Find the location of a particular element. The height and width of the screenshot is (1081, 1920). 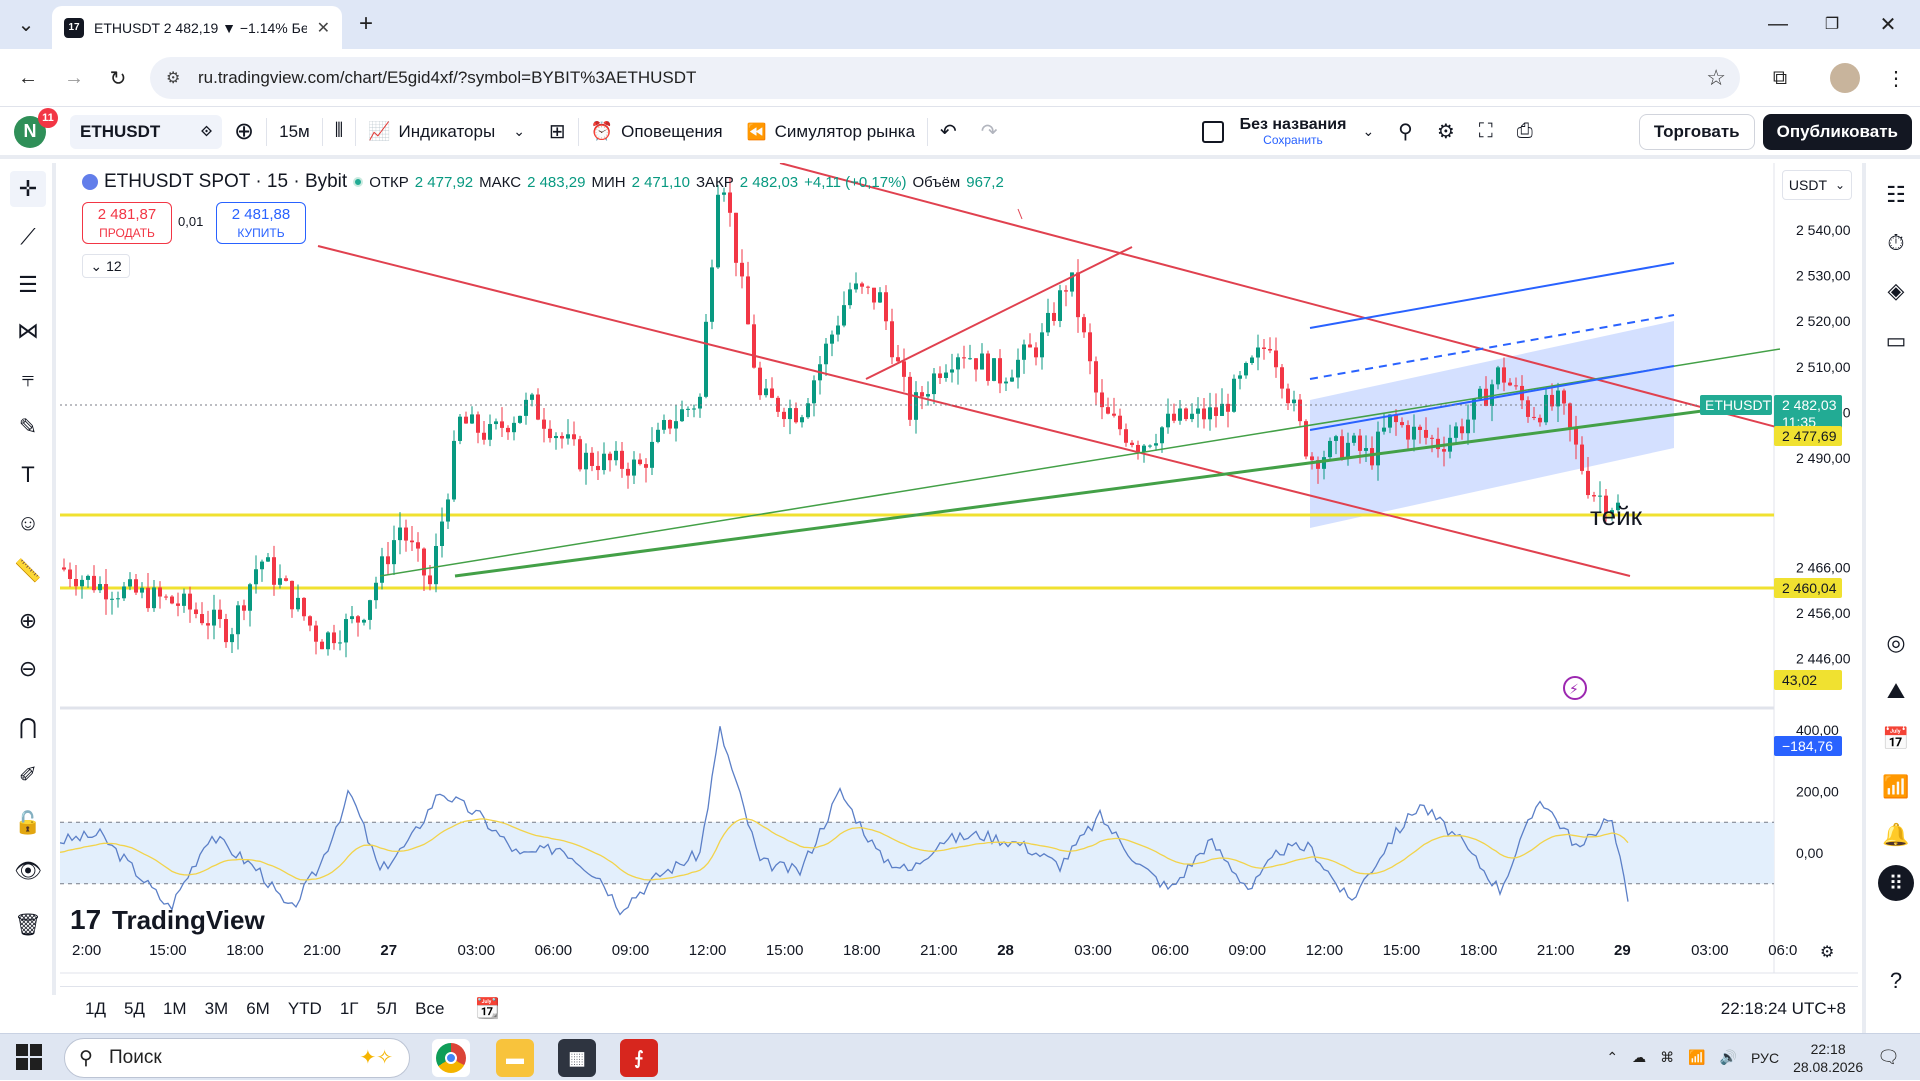

hide-drawings-eye-icon: 👁 is located at coordinates (28, 870).